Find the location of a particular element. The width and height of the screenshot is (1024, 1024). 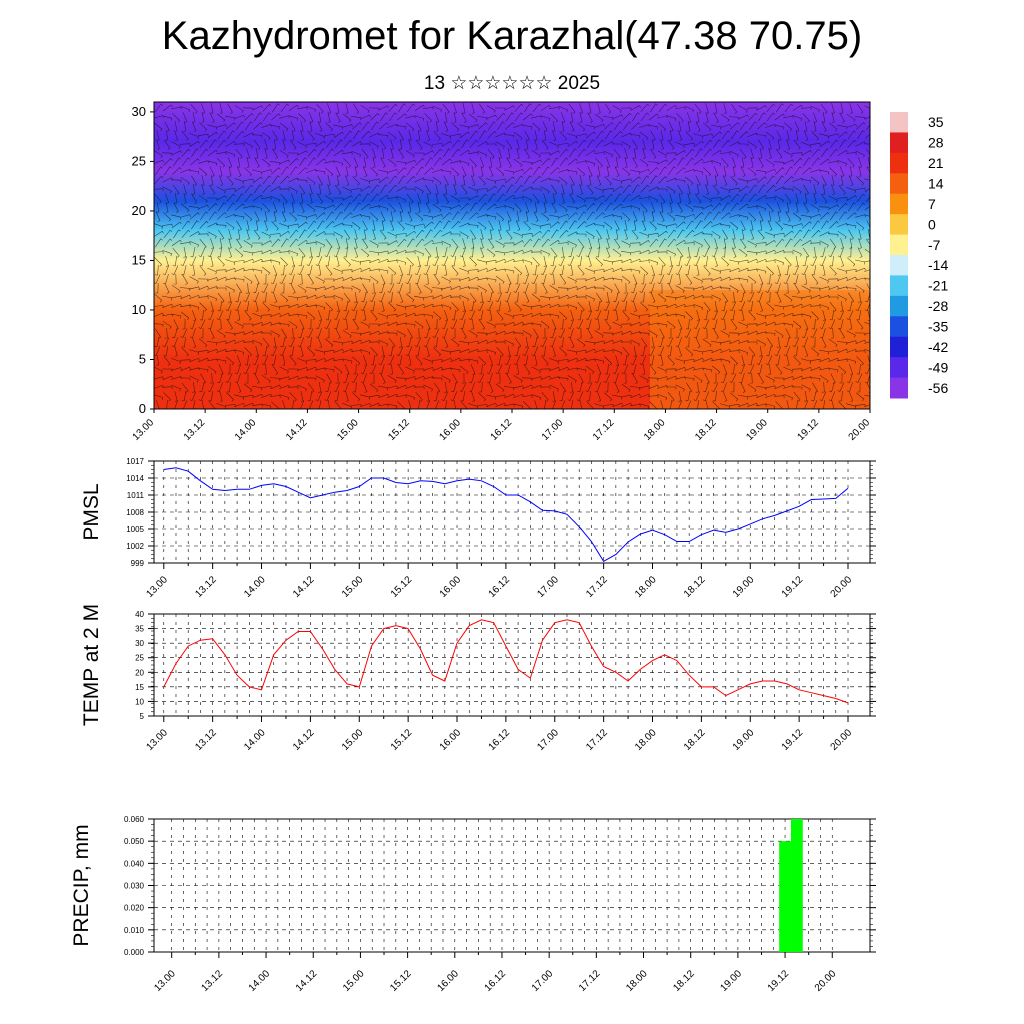

y-tick-label: 0.020 is located at coordinates (134, 908).